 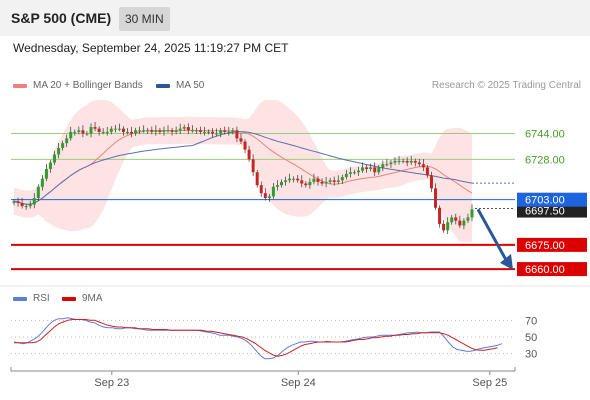 I want to click on legend-rsi-label: RSI, so click(x=41, y=298).